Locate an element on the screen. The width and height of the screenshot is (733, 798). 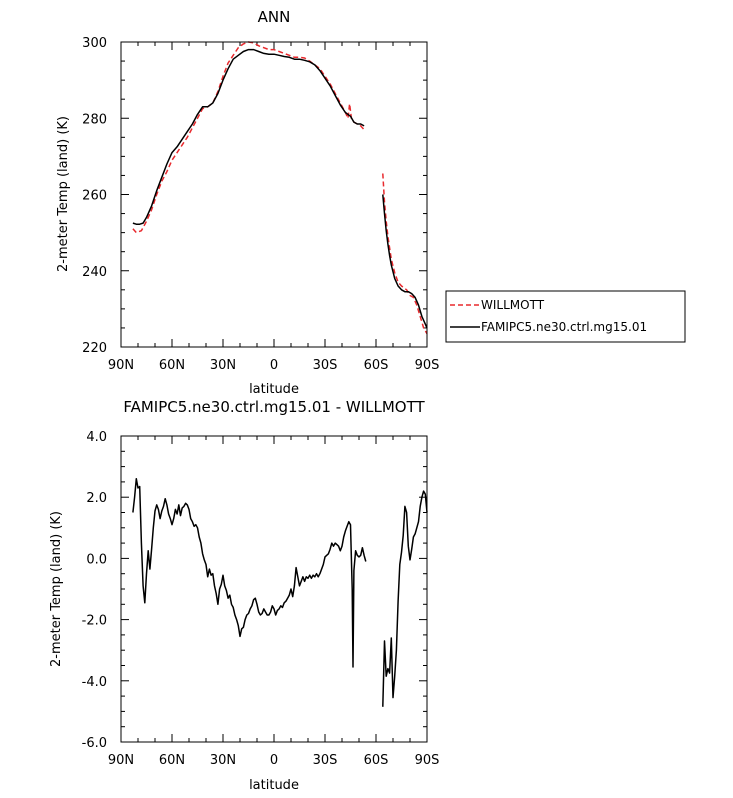
top-y-tick-label: 260 is located at coordinates (94, 196).